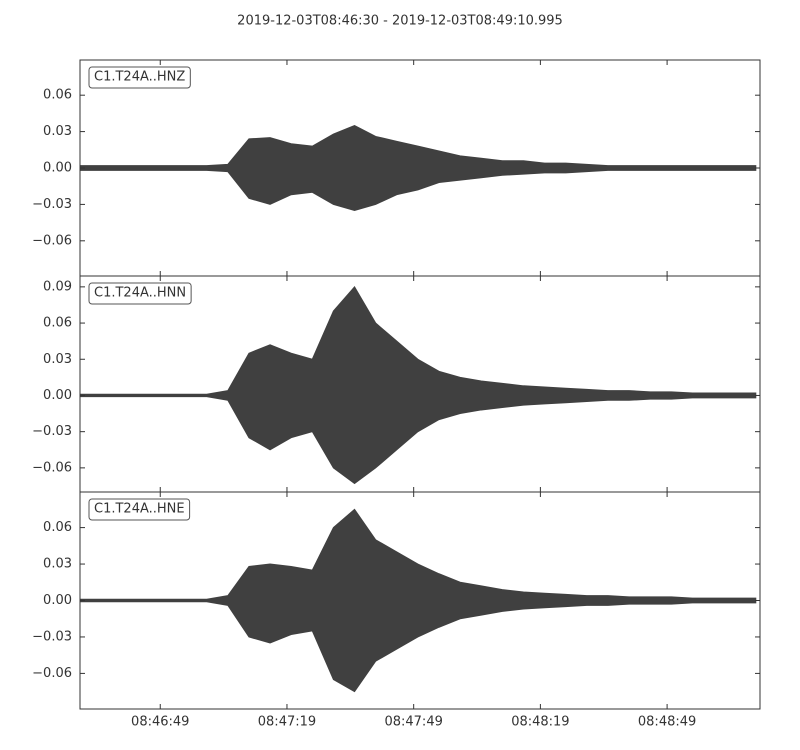 This screenshot has height=750, width=800. I want to click on y-tick-label: 0.09, so click(57, 286).